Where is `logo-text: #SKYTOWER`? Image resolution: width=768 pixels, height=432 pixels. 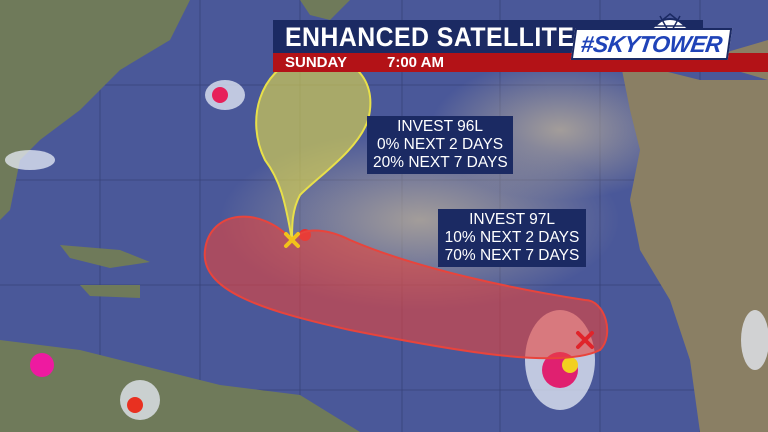
logo-text: #SKYTOWER is located at coordinates (651, 44).